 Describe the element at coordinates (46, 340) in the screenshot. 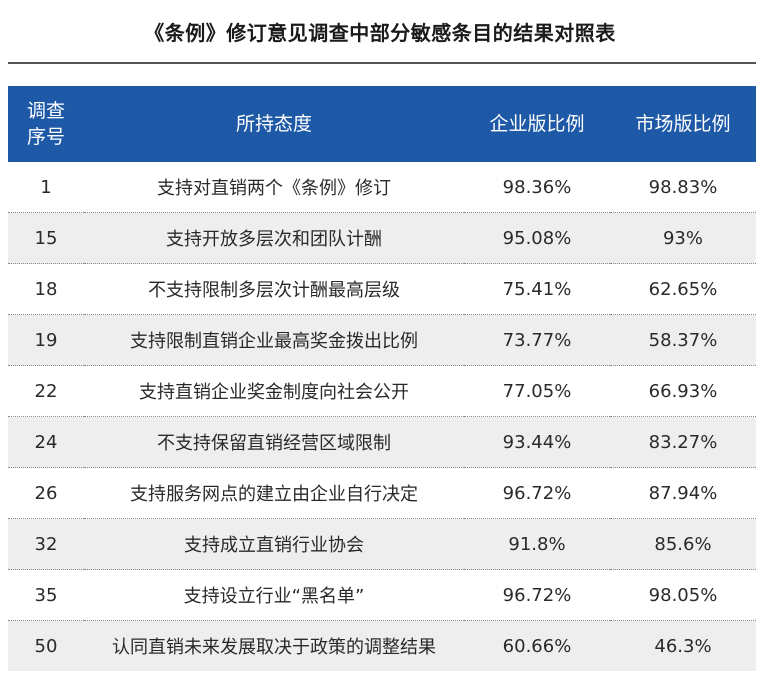

I see `survey-id-cell: 19` at that location.